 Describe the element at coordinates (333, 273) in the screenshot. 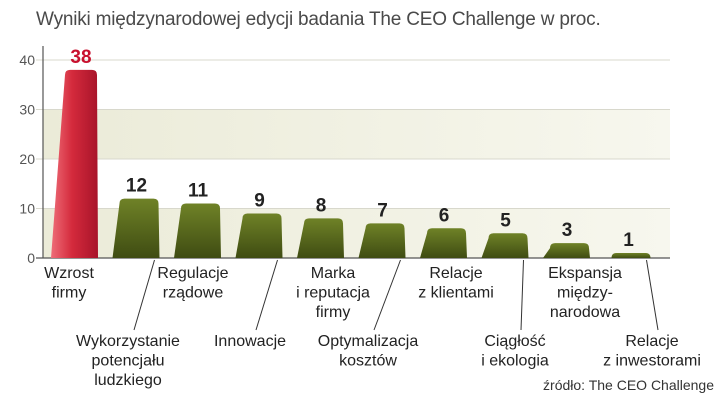

I see `category-label-line: Marka` at that location.